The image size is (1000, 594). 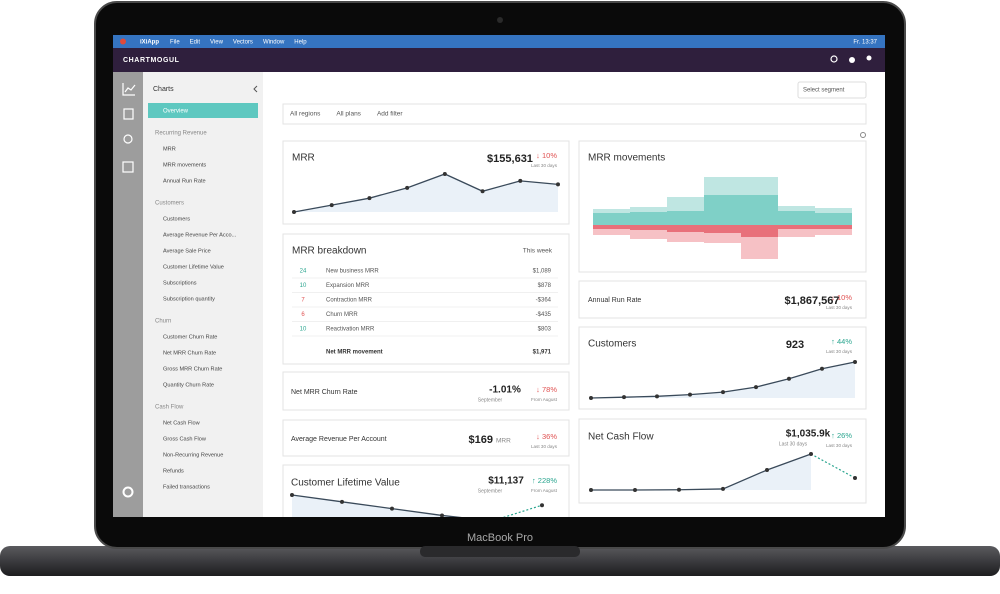 What do you see at coordinates (255, 89) in the screenshot?
I see `collapse-icon` at bounding box center [255, 89].